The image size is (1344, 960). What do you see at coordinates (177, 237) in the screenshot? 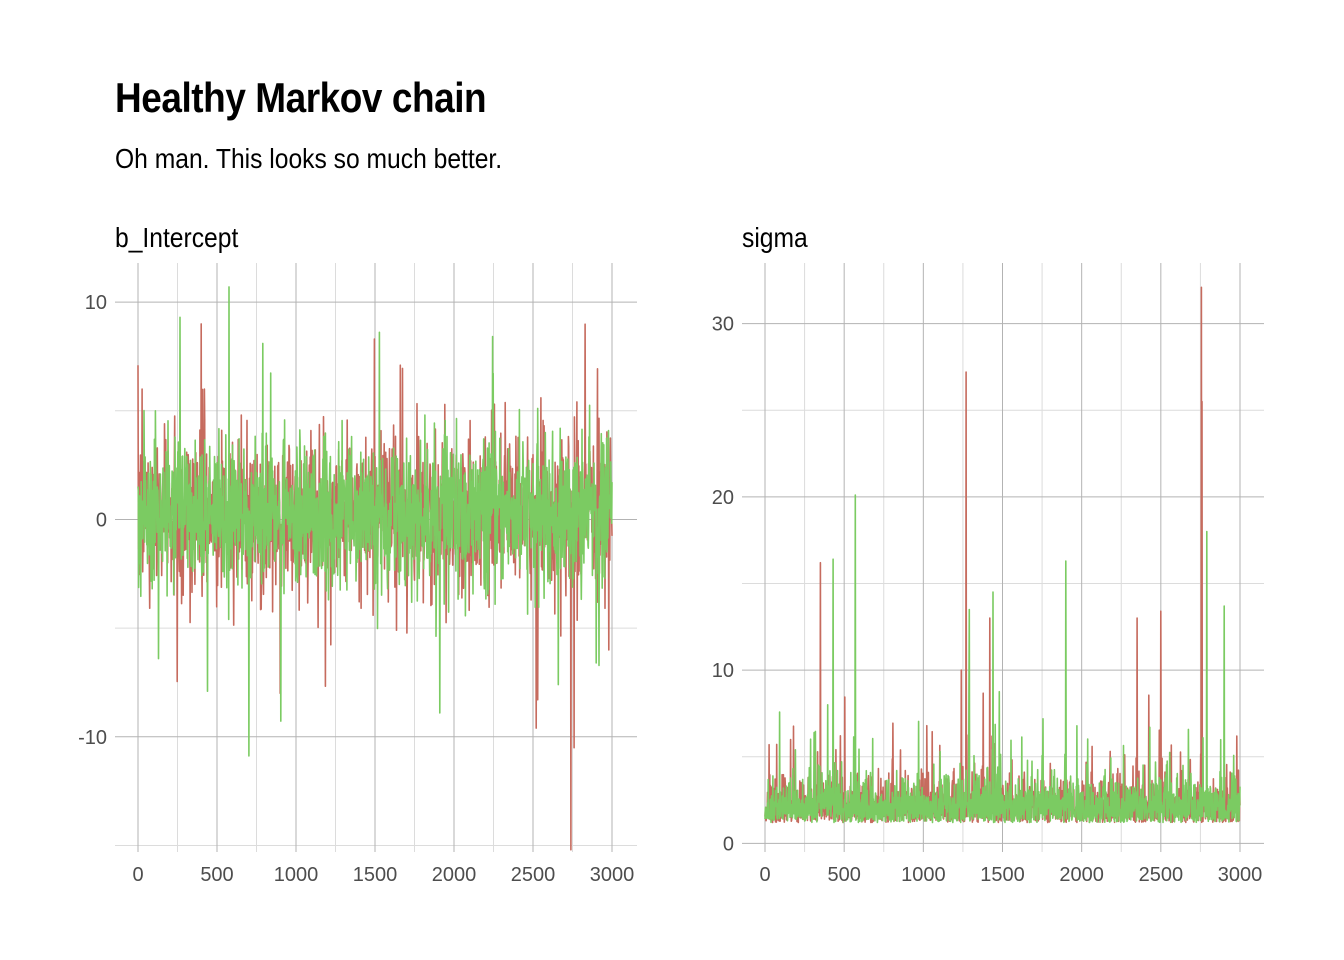
I see `facet-title-b-intercept: b_Intercept` at bounding box center [177, 237].